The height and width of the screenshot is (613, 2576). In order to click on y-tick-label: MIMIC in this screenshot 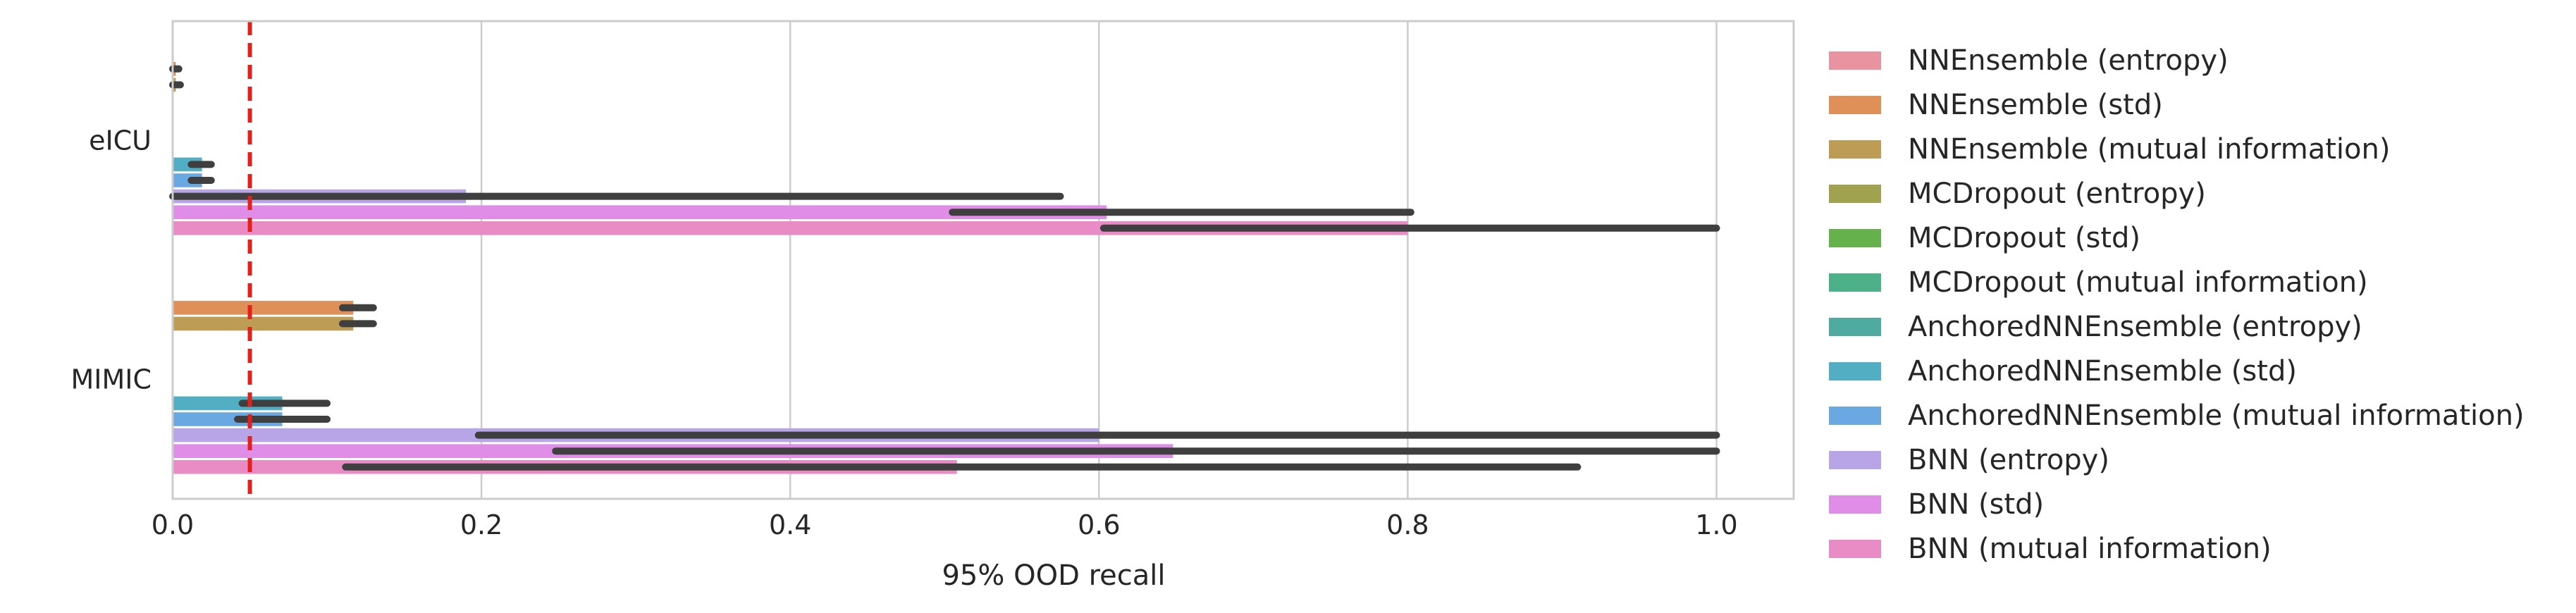, I will do `click(111, 380)`.